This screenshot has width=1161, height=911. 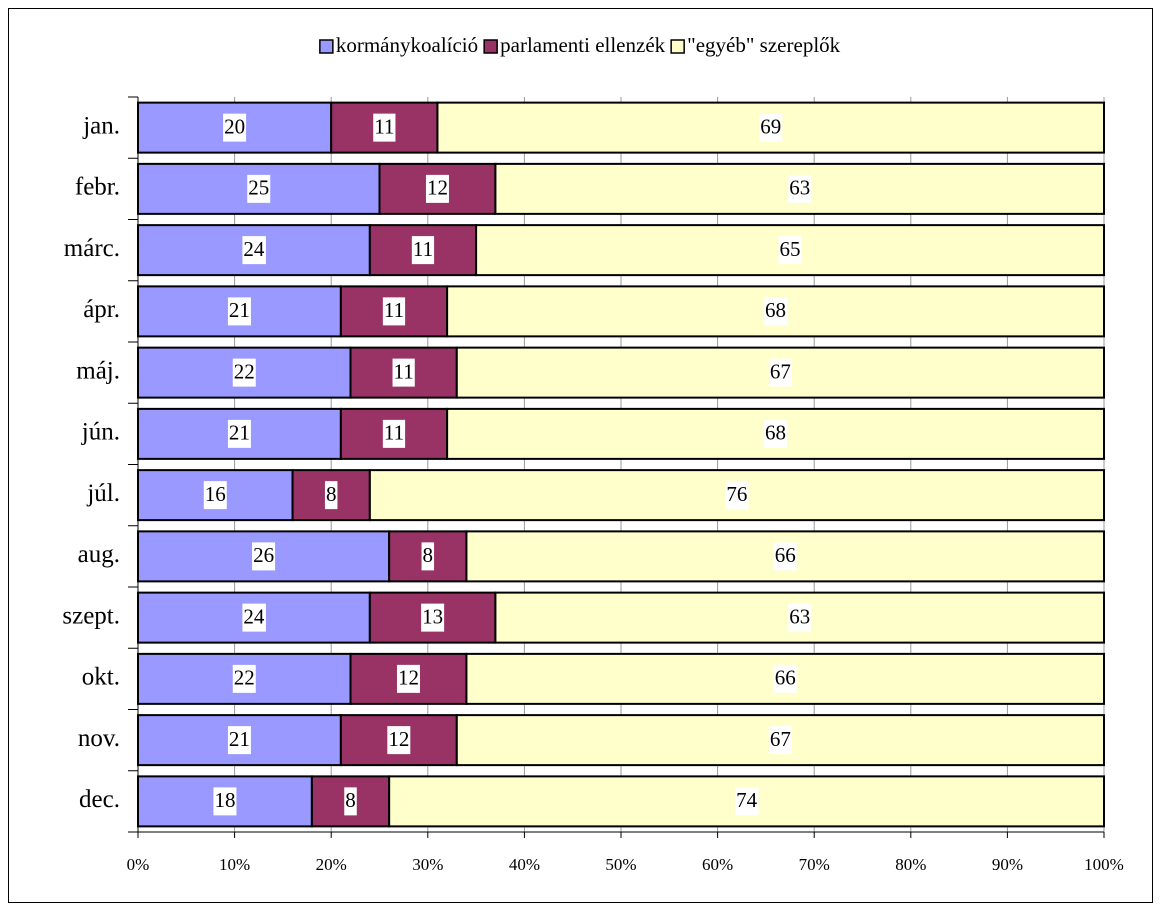 What do you see at coordinates (101, 677) in the screenshot?
I see `y-tick-label: okt.` at bounding box center [101, 677].